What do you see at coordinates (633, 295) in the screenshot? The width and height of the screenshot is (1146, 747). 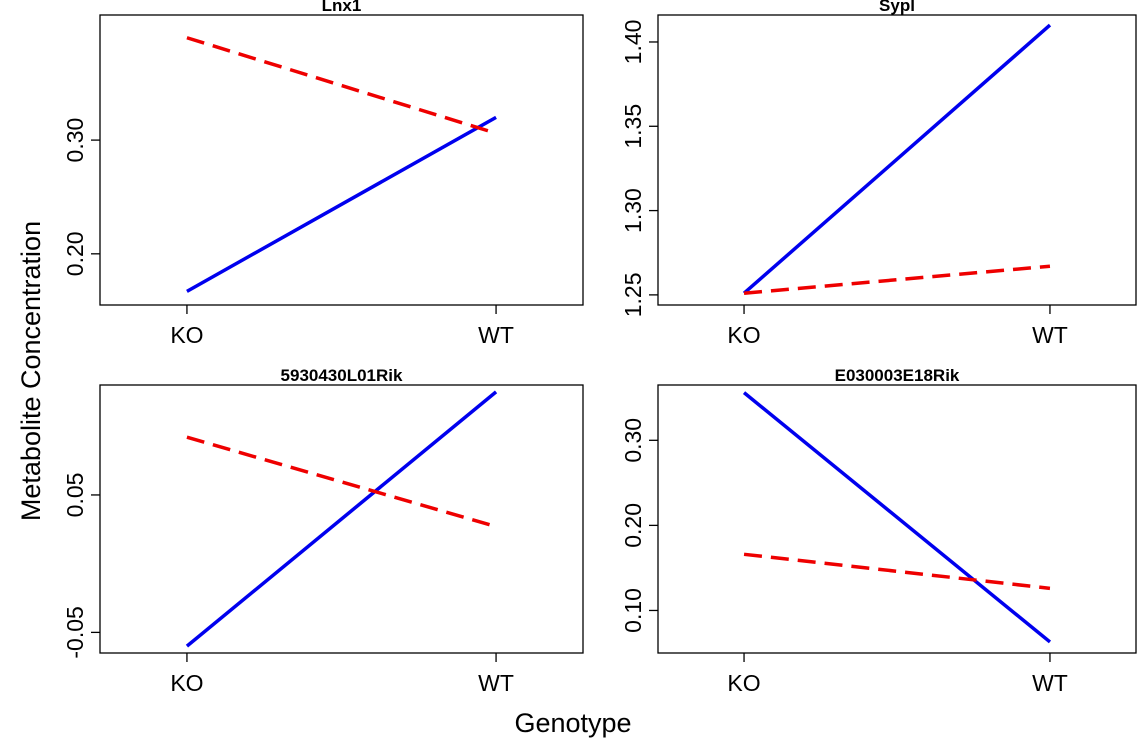 I see `y-tick-label: 1.25` at bounding box center [633, 295].